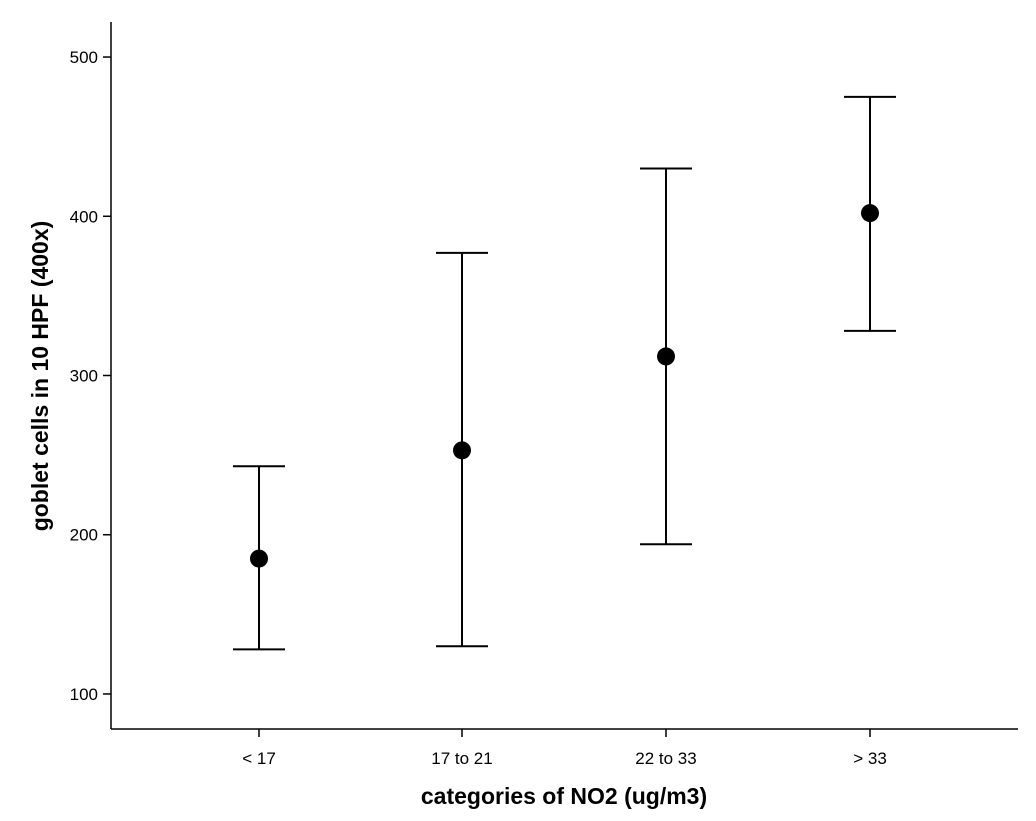 The width and height of the screenshot is (1036, 821). Describe the element at coordinates (40, 376) in the screenshot. I see `y-axis-title: goblet cells in 10 HPF (400x)` at that location.